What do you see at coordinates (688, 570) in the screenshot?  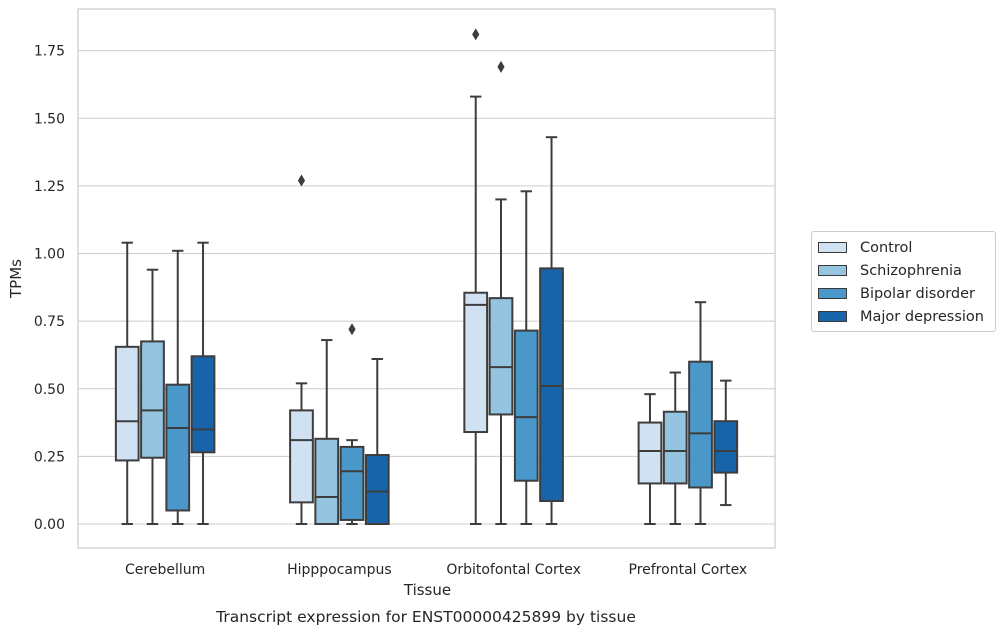 I see `x-tick-label: Prefrontal Cortex` at bounding box center [688, 570].